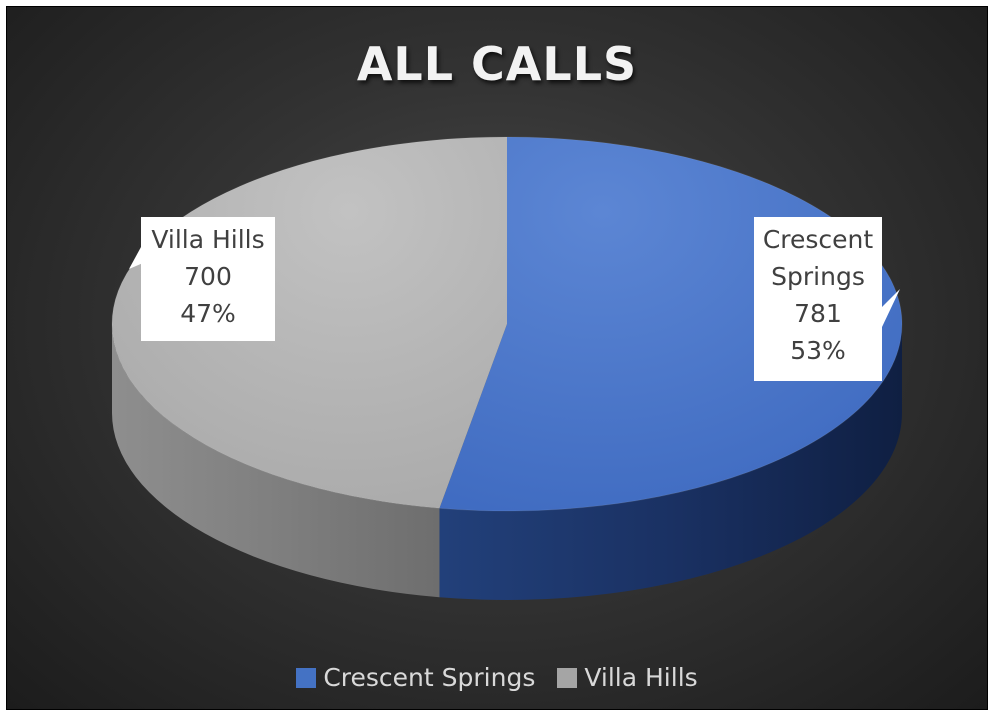 The height and width of the screenshot is (716, 994). Describe the element at coordinates (818, 276) in the screenshot. I see `data-label-name-line-2: Springs` at that location.